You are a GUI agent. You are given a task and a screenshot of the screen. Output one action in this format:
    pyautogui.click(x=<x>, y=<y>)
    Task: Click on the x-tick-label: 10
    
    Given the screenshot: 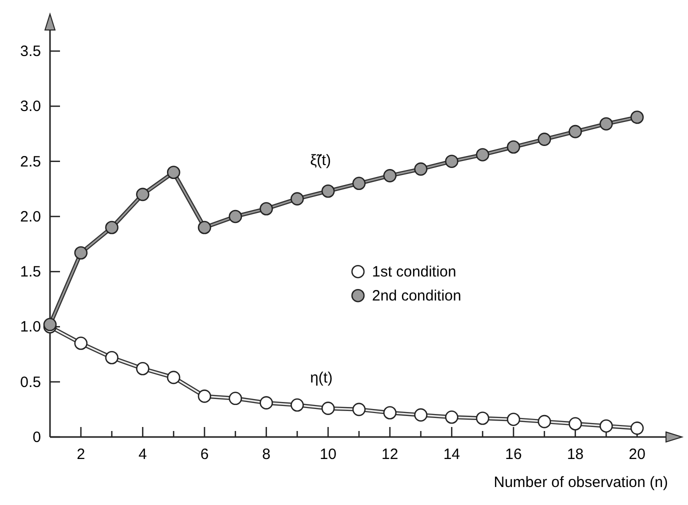 What is the action you would take?
    pyautogui.click(x=328, y=454)
    